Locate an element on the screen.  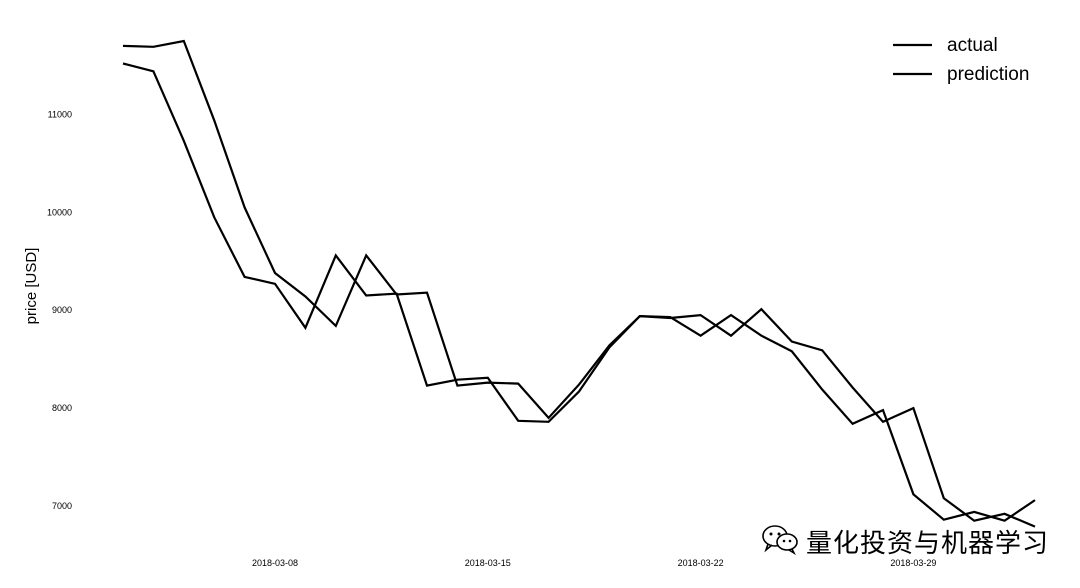
watermark: 量化投资与机器学习 is located at coordinates (904, 541).